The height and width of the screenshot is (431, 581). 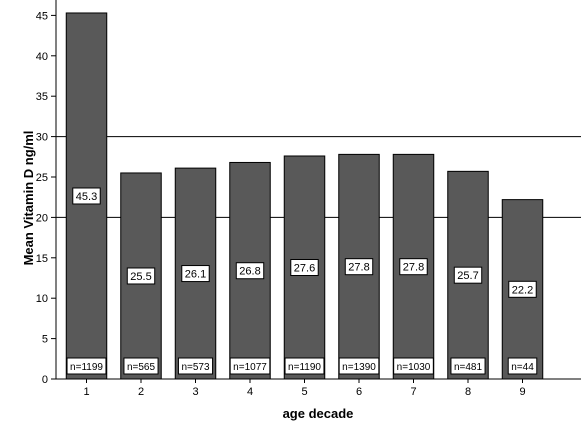 I want to click on x-tick-label: 7, so click(x=413, y=392).